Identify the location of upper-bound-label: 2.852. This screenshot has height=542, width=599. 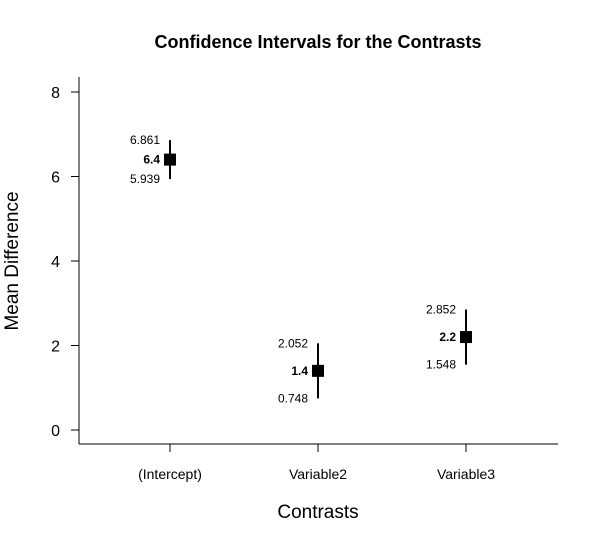
(441, 310).